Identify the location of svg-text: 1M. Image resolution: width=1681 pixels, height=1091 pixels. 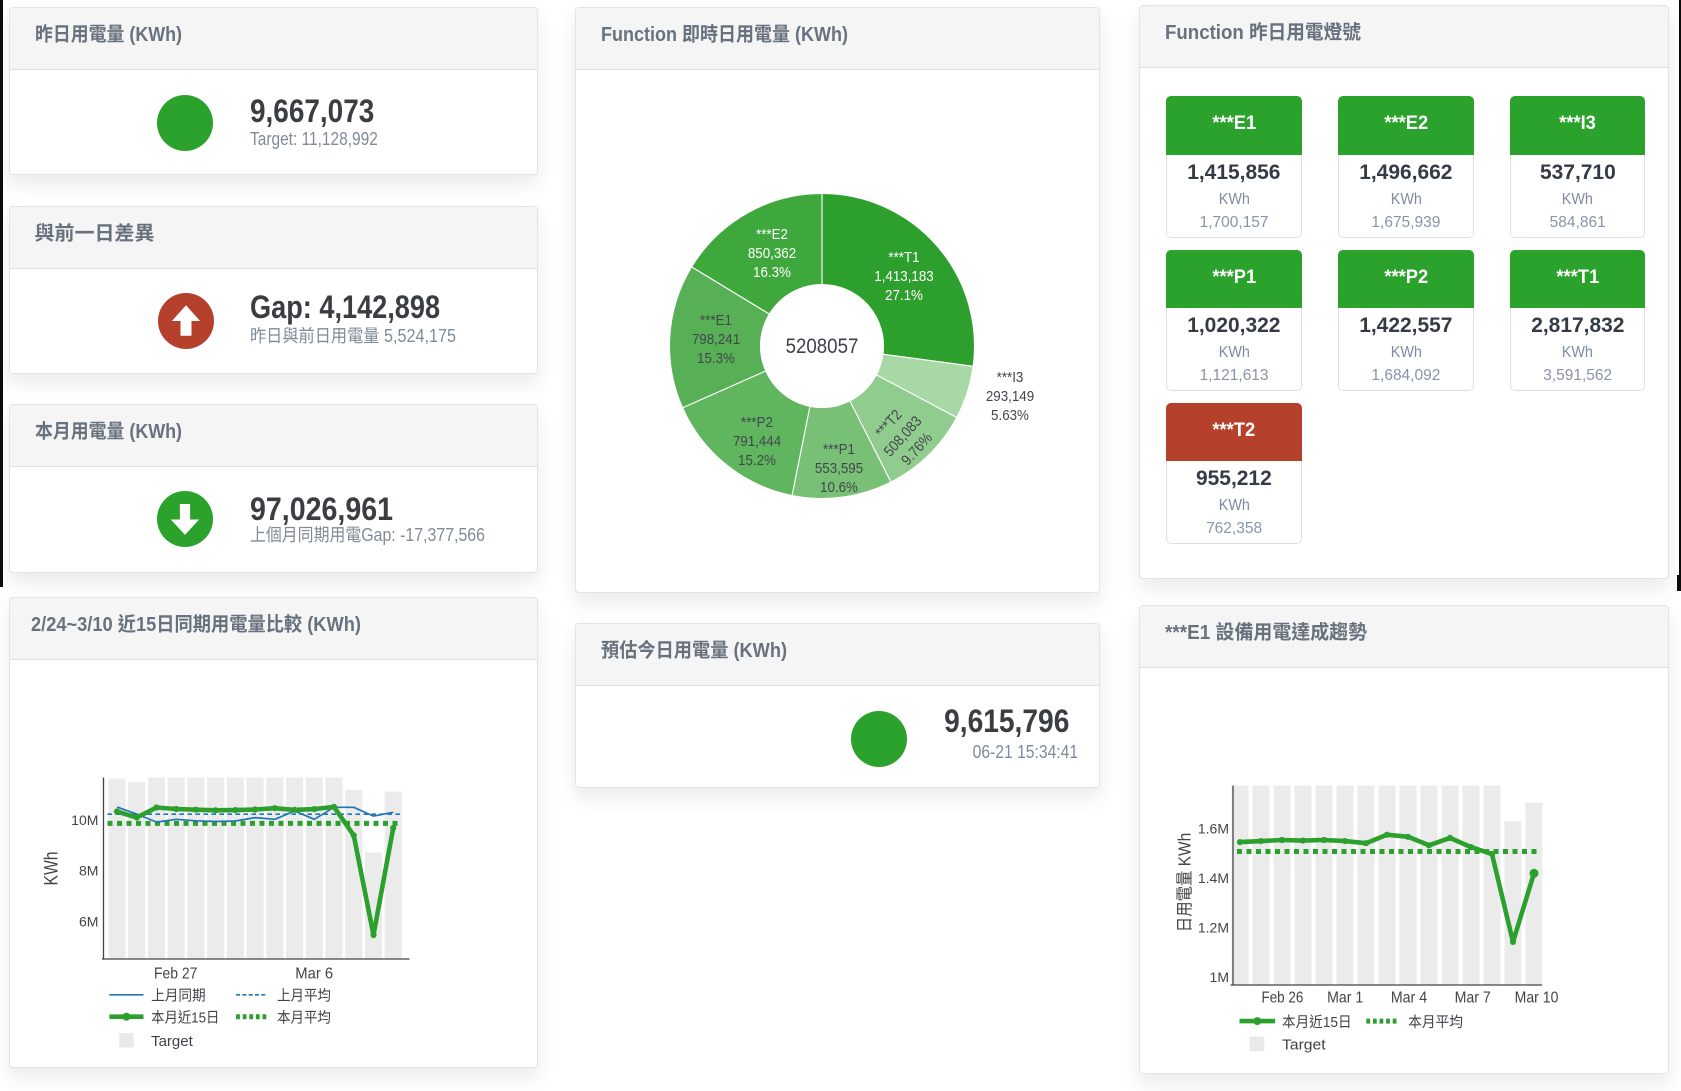
(1219, 977).